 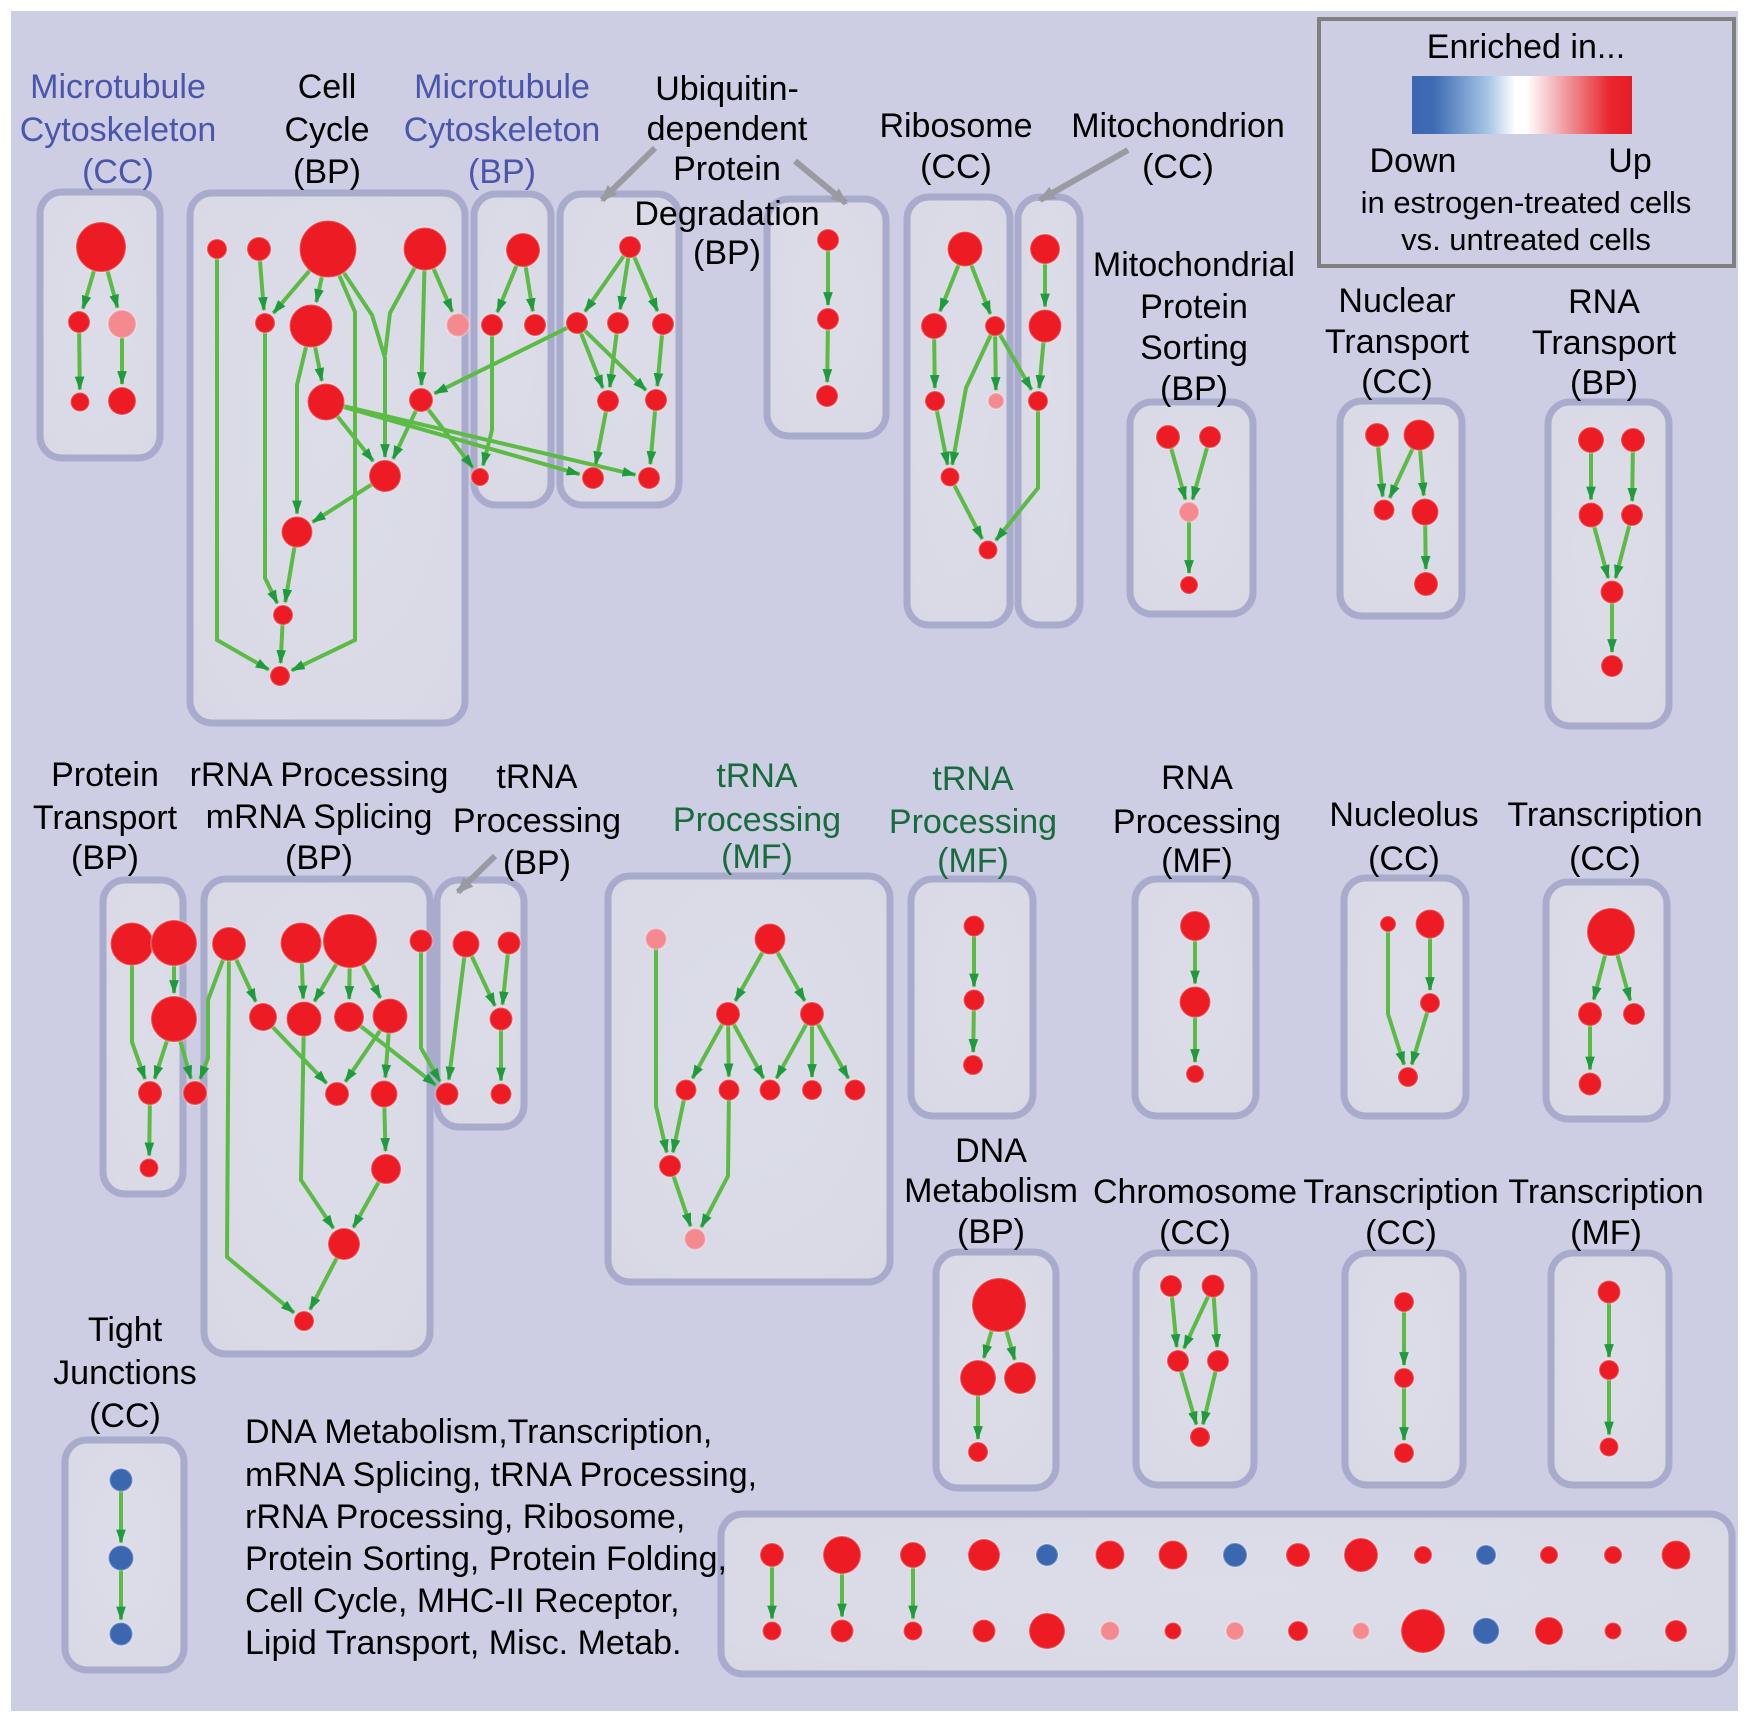 I want to click on svg-text: mRNA Splicing, so click(x=319, y=817).